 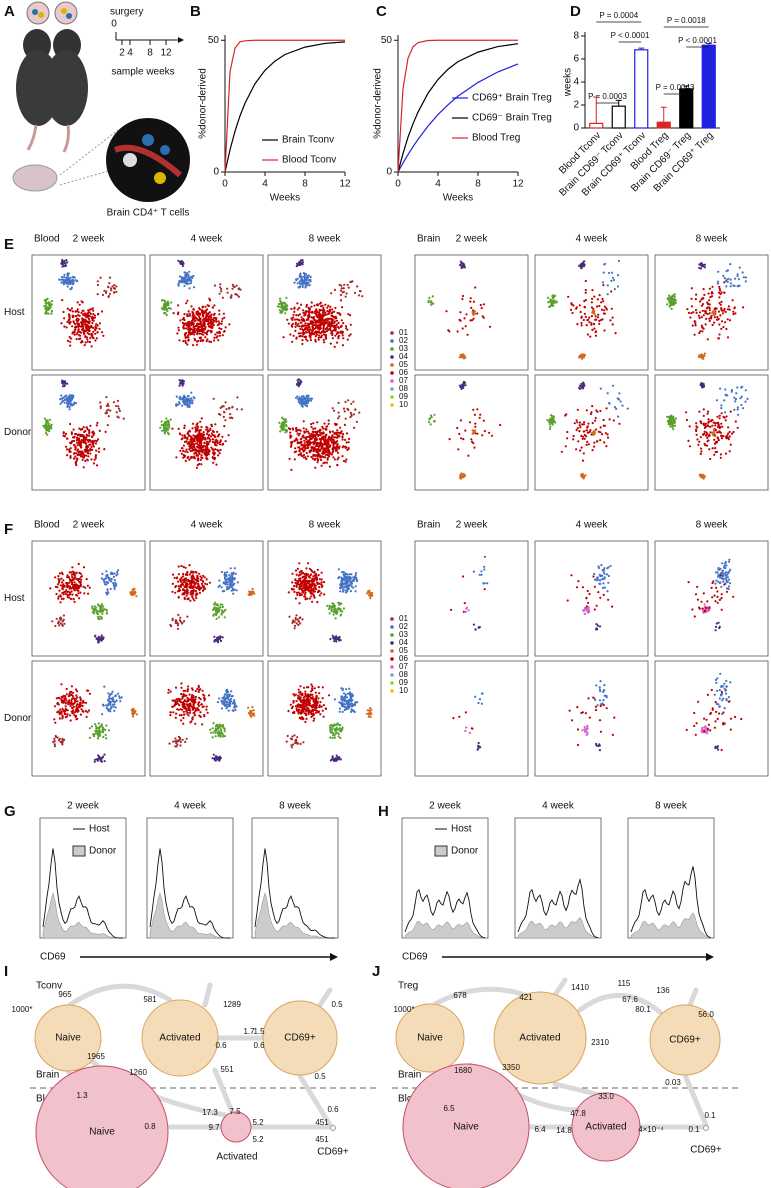 What do you see at coordinates (285, 107) in the screenshot?
I see `series-line` at bounding box center [285, 107].